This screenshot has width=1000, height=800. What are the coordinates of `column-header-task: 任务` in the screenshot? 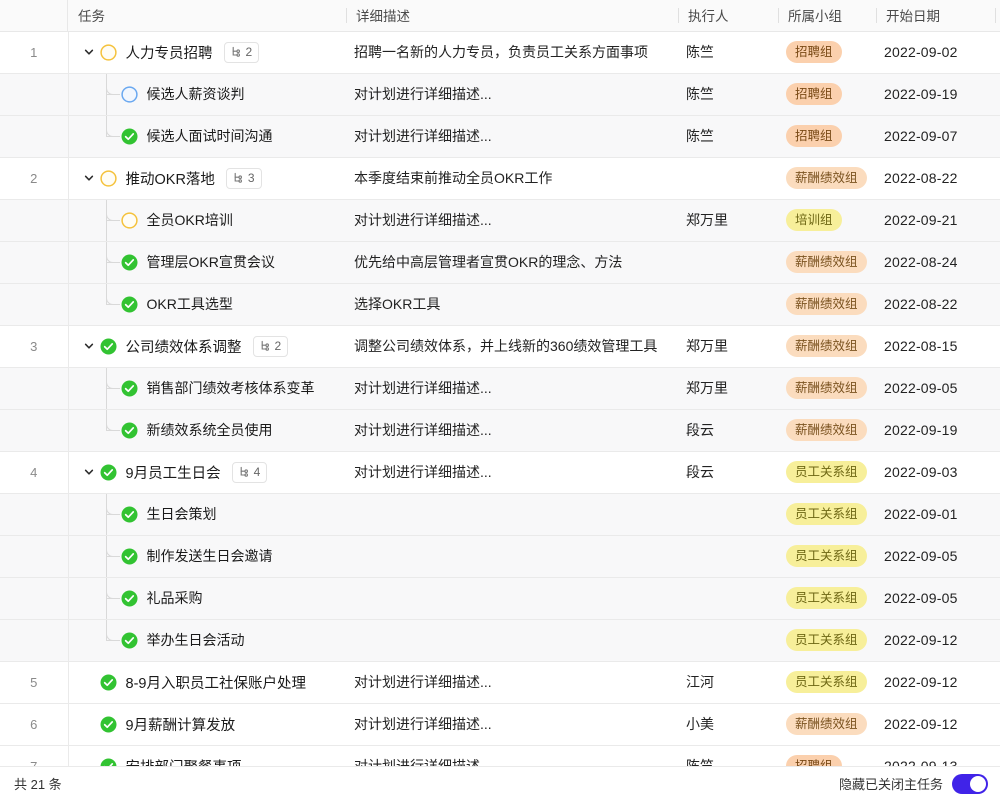 It's located at (207, 16).